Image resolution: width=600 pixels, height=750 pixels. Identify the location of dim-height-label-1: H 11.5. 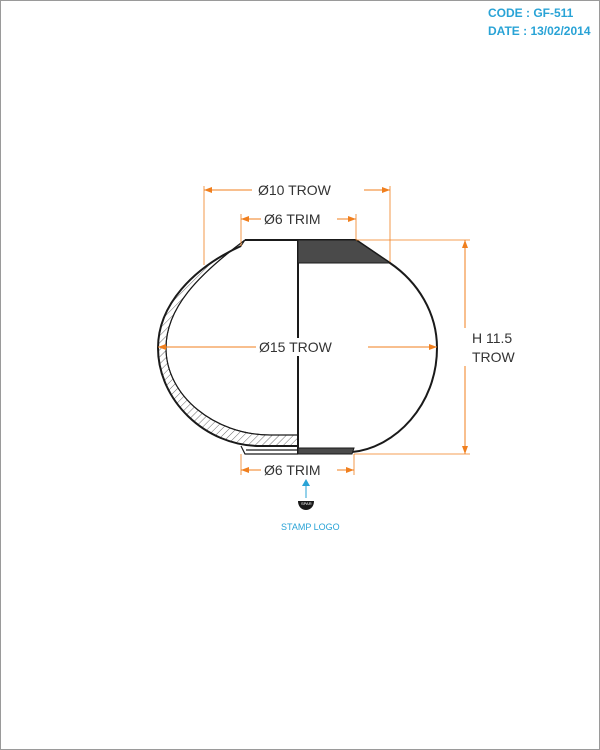
(492, 338).